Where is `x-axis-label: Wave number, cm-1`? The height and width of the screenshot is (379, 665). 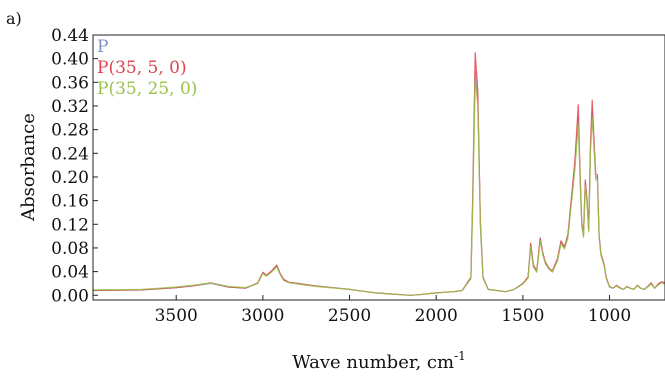 x-axis-label: Wave number, cm-1 is located at coordinates (379, 361).